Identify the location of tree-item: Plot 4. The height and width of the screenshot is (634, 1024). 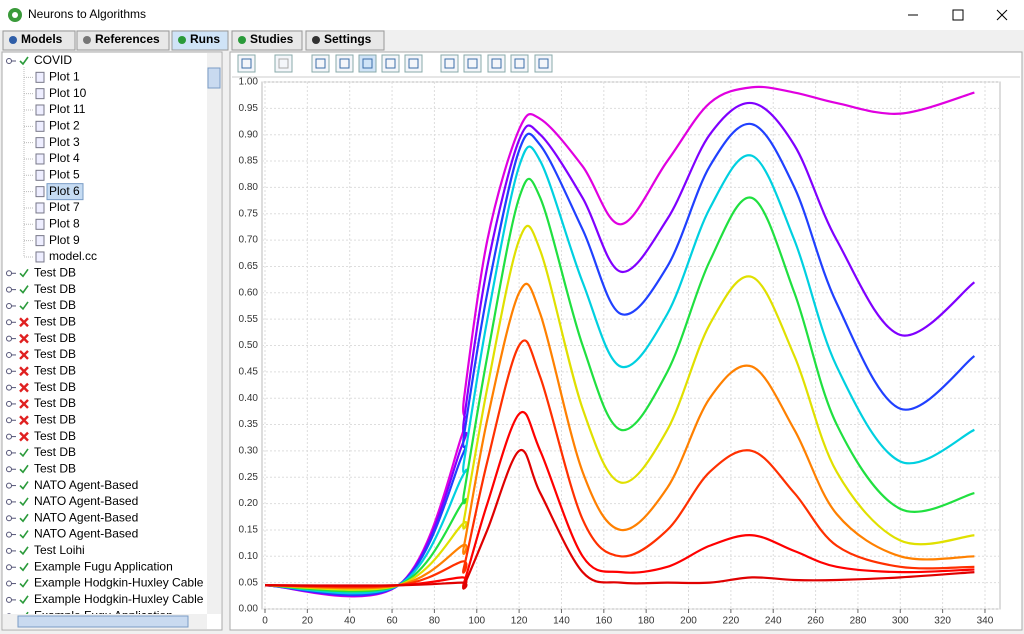
(64, 158).